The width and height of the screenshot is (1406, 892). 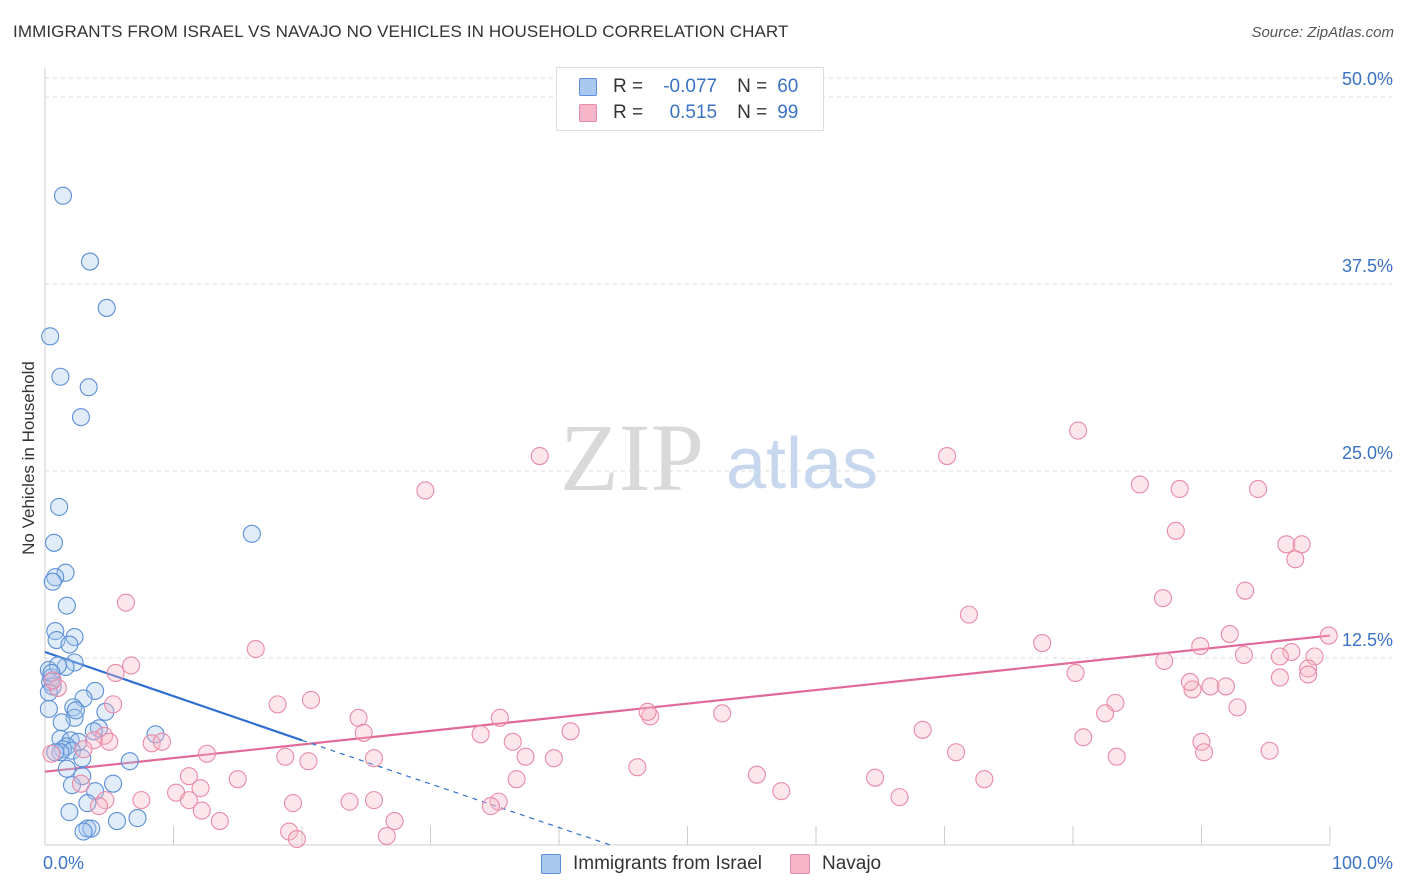 What do you see at coordinates (63, 863) in the screenshot?
I see `x-tick-label-min: 0.0%` at bounding box center [63, 863].